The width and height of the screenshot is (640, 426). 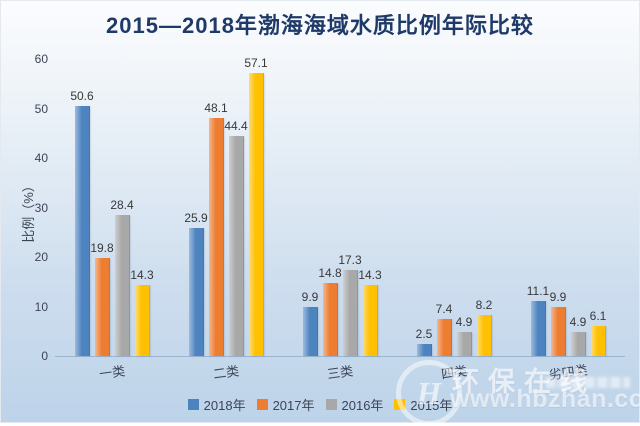 I want to click on legend-series-label: 2018年, so click(x=224, y=405).